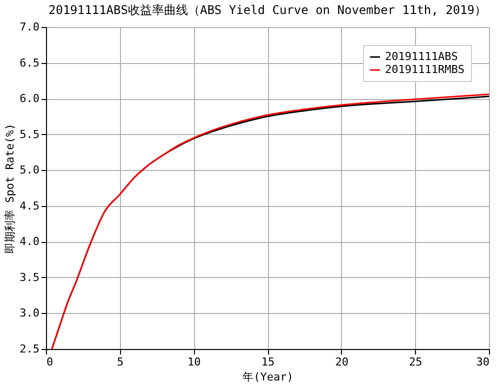 This screenshot has height=386, width=502. I want to click on x-tick-label: 25, so click(415, 362).